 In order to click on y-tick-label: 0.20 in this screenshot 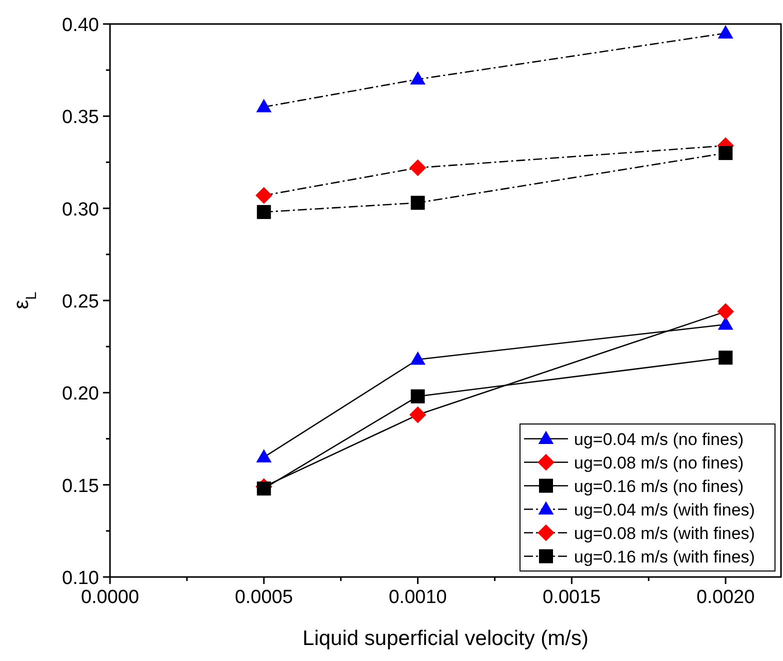, I will do `click(80, 394)`.